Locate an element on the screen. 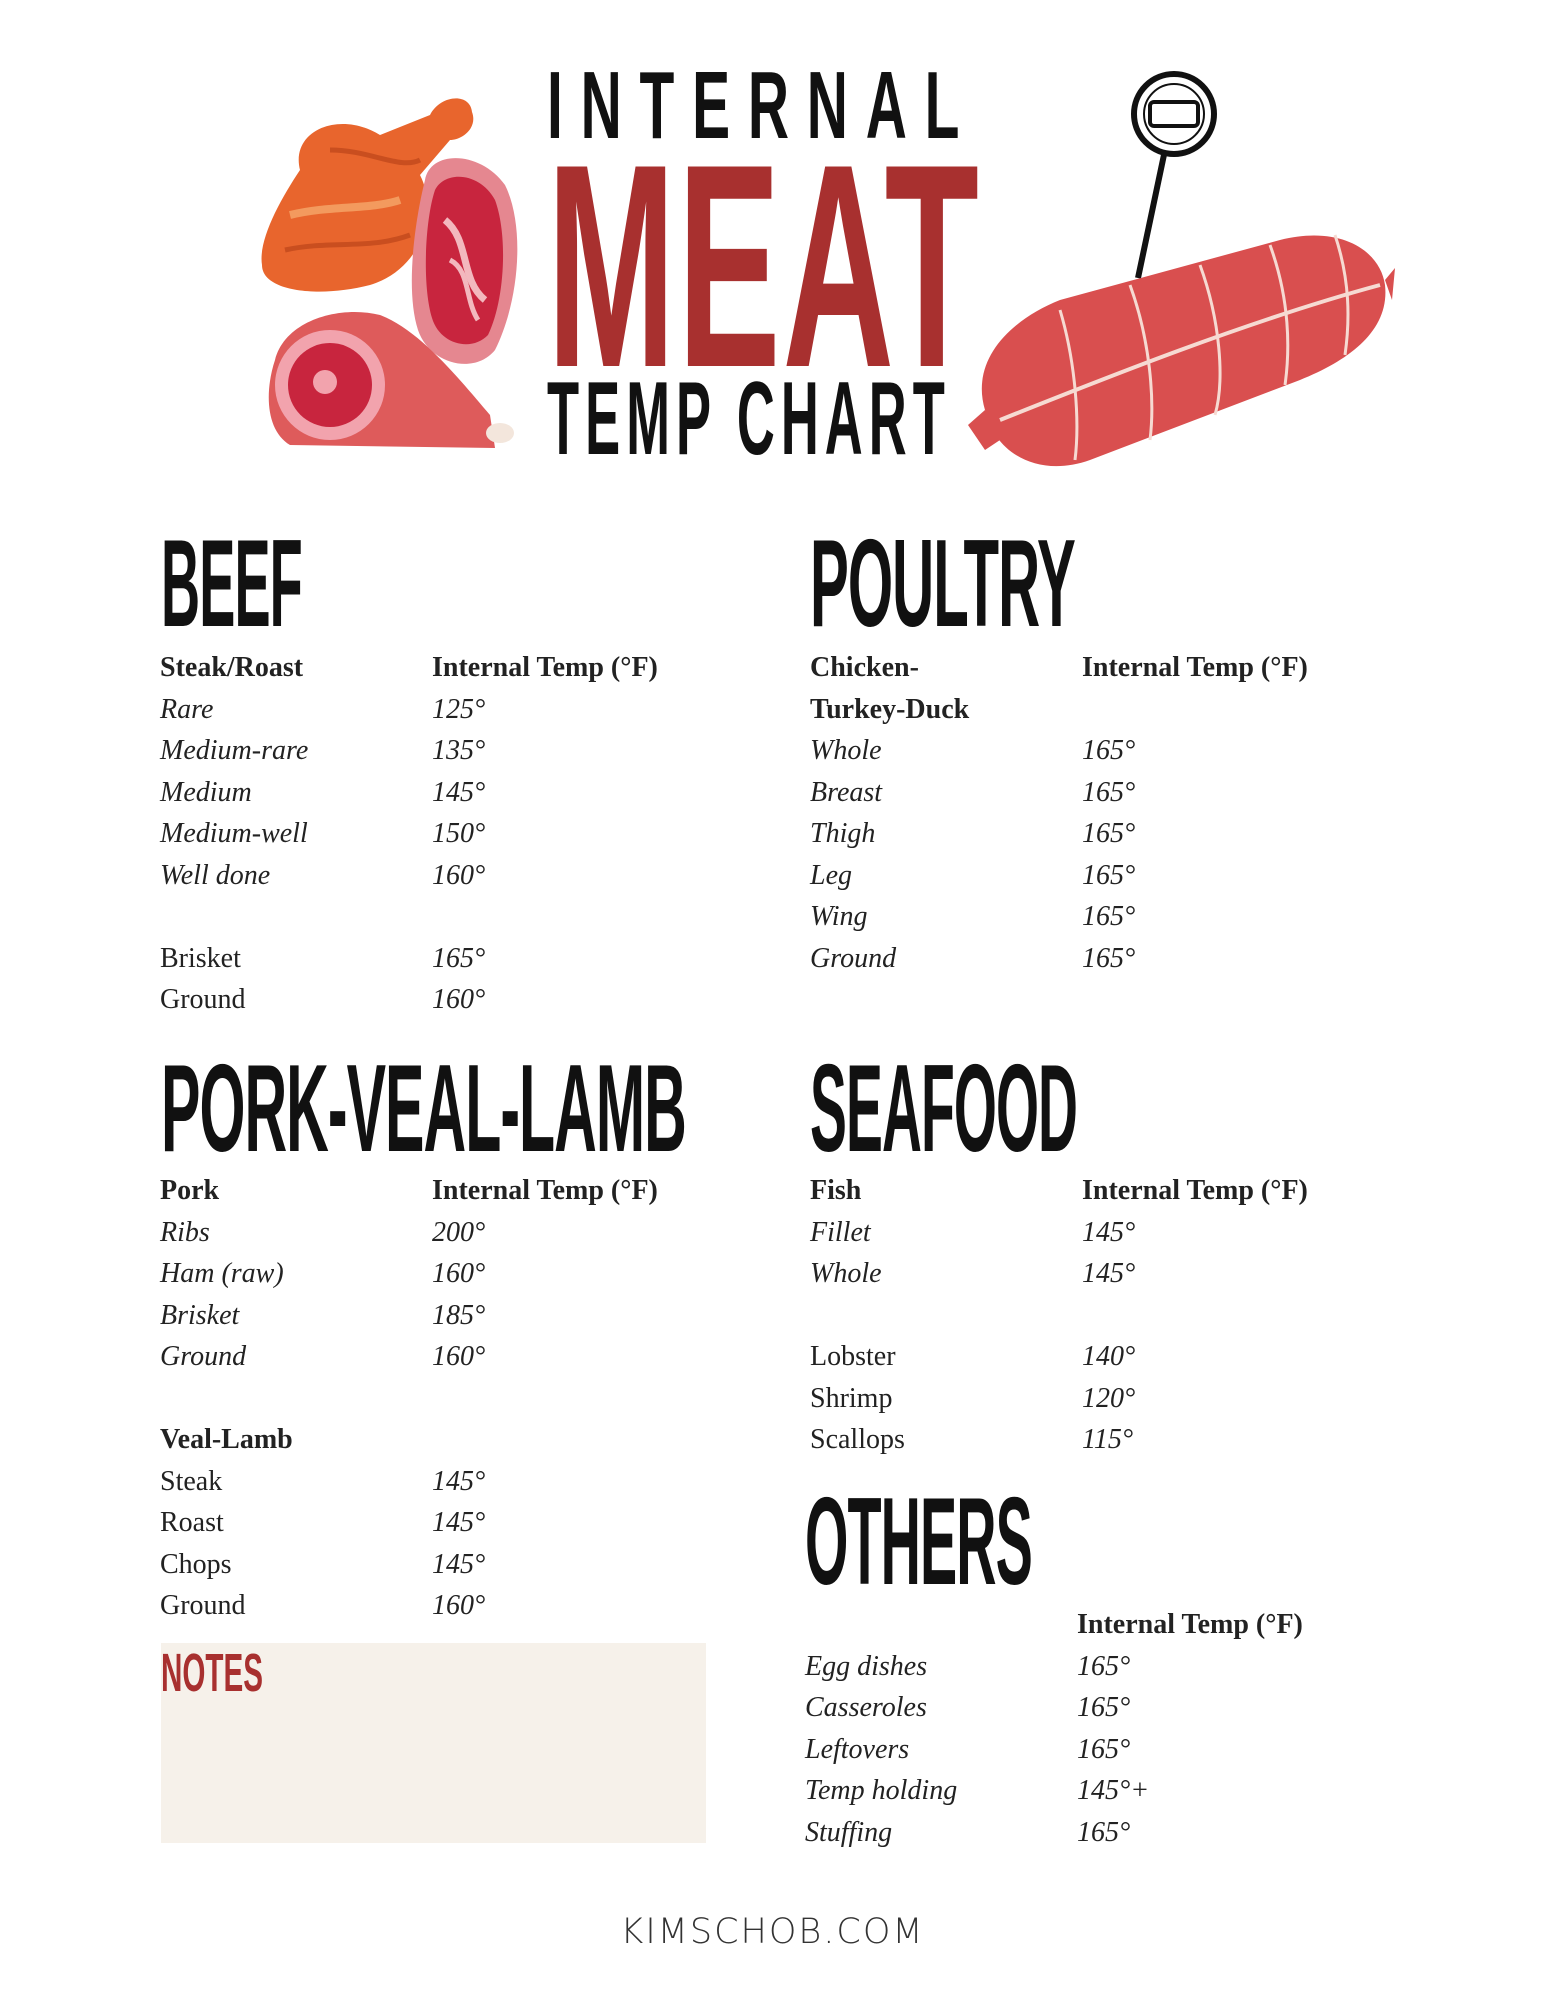  table-row: Roast 145° is located at coordinates (440, 1523).